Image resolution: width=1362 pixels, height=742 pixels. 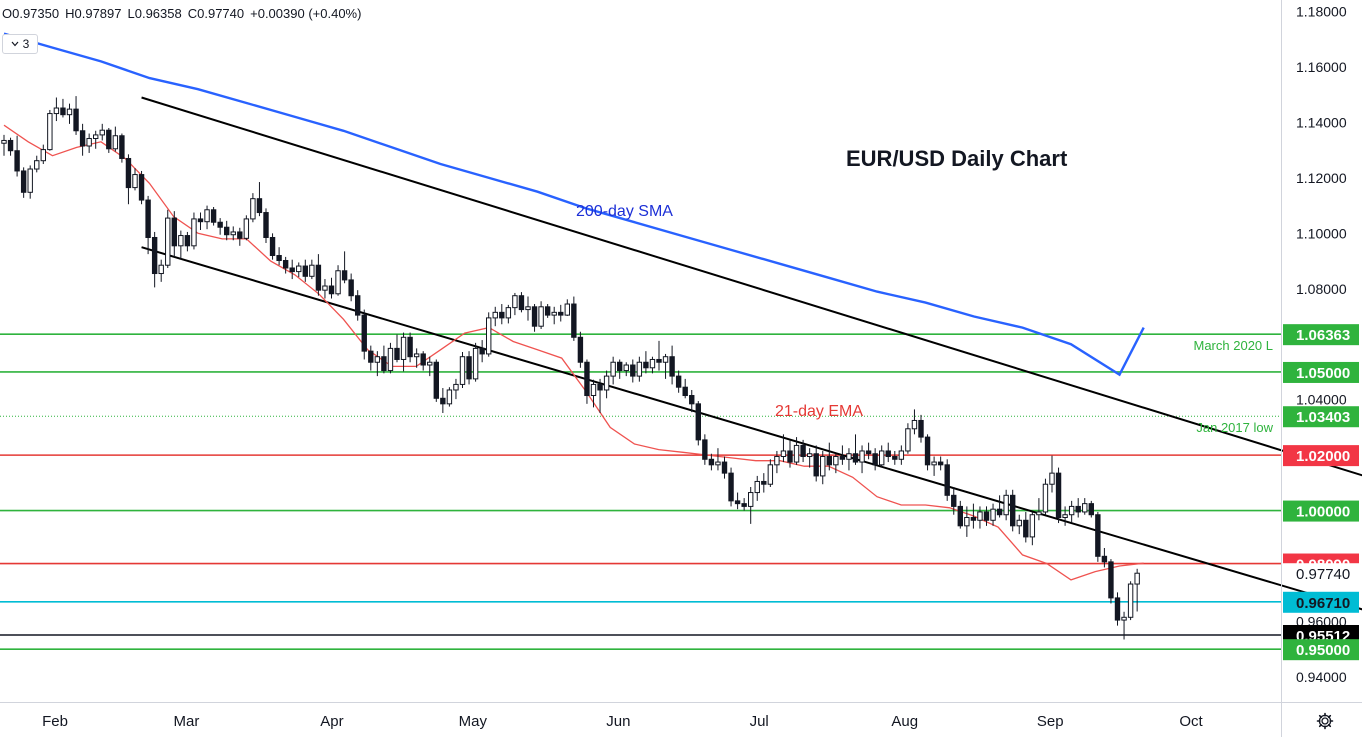 What do you see at coordinates (904, 721) in the screenshot?
I see `x-tick-label: Aug` at bounding box center [904, 721].